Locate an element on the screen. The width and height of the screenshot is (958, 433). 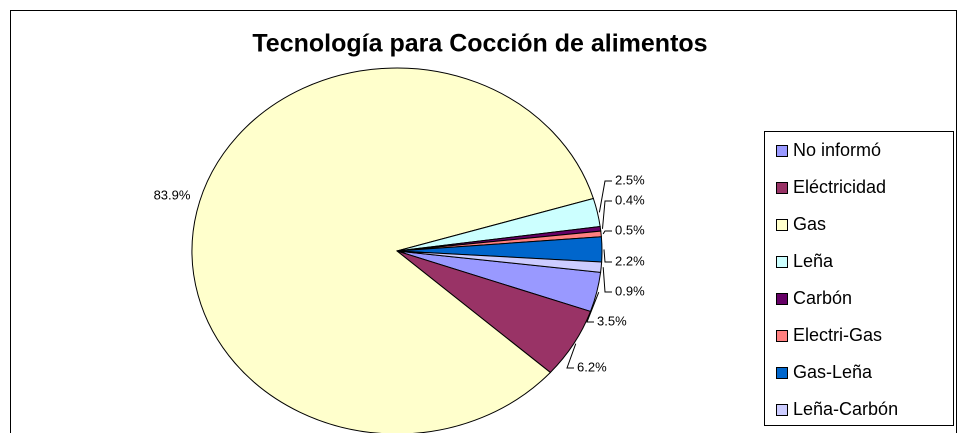
legend-label: Gas is located at coordinates (809, 224).